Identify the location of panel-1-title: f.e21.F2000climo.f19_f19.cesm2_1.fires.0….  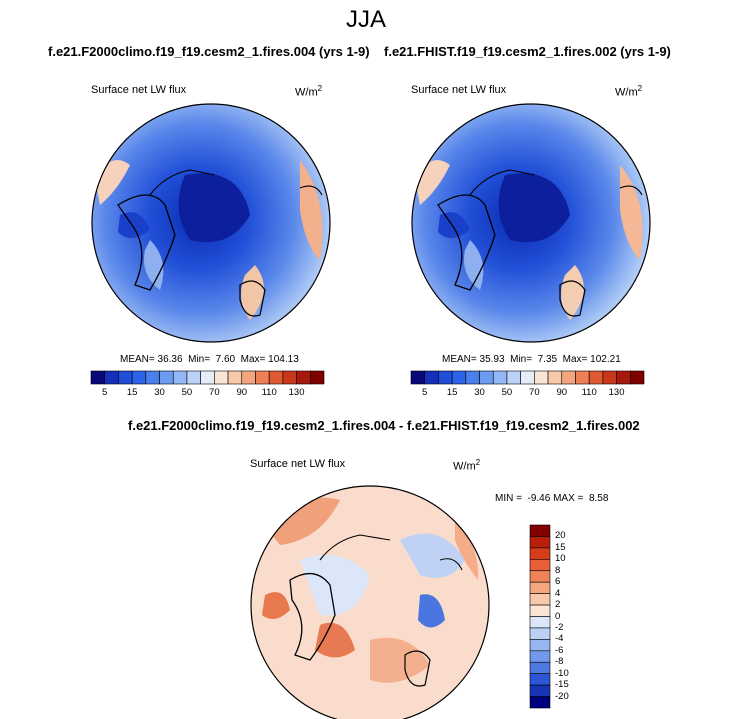
(209, 51).